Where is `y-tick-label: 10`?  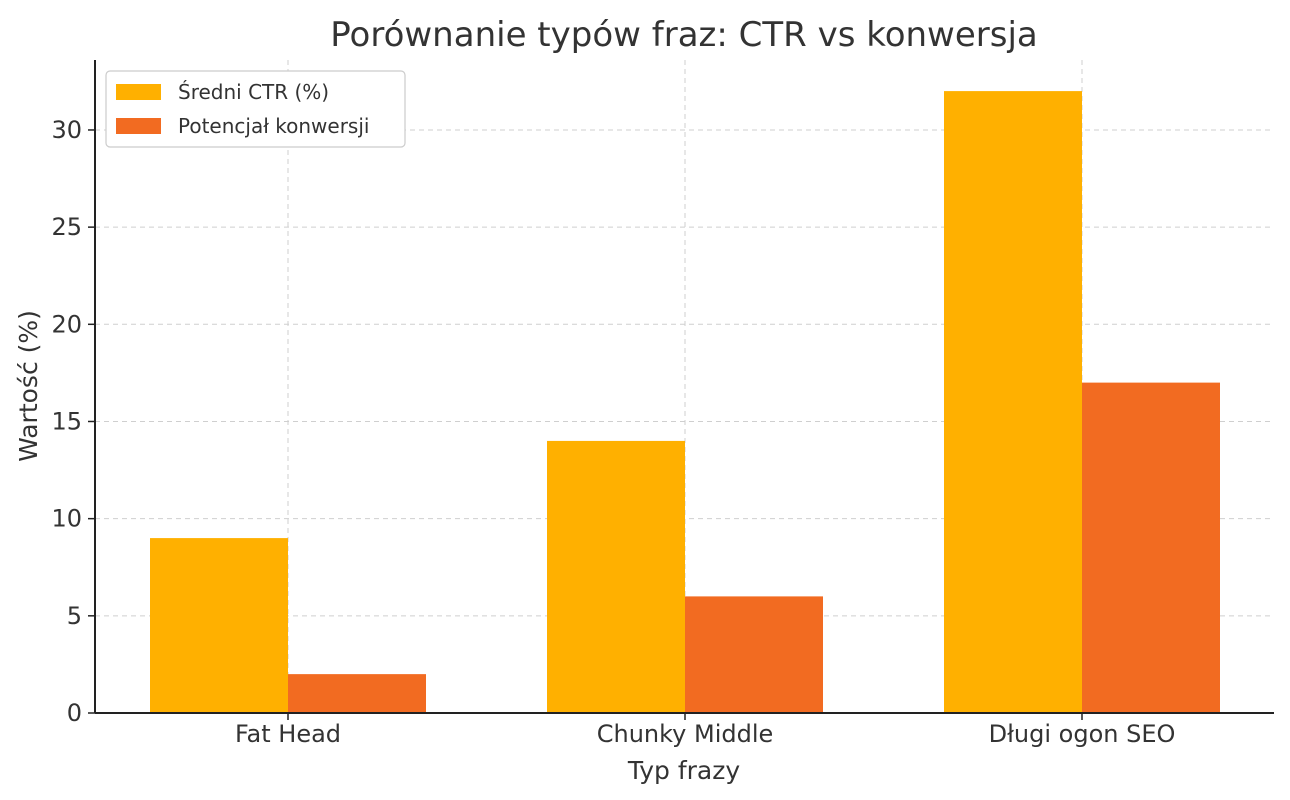
y-tick-label: 10 is located at coordinates (66, 519).